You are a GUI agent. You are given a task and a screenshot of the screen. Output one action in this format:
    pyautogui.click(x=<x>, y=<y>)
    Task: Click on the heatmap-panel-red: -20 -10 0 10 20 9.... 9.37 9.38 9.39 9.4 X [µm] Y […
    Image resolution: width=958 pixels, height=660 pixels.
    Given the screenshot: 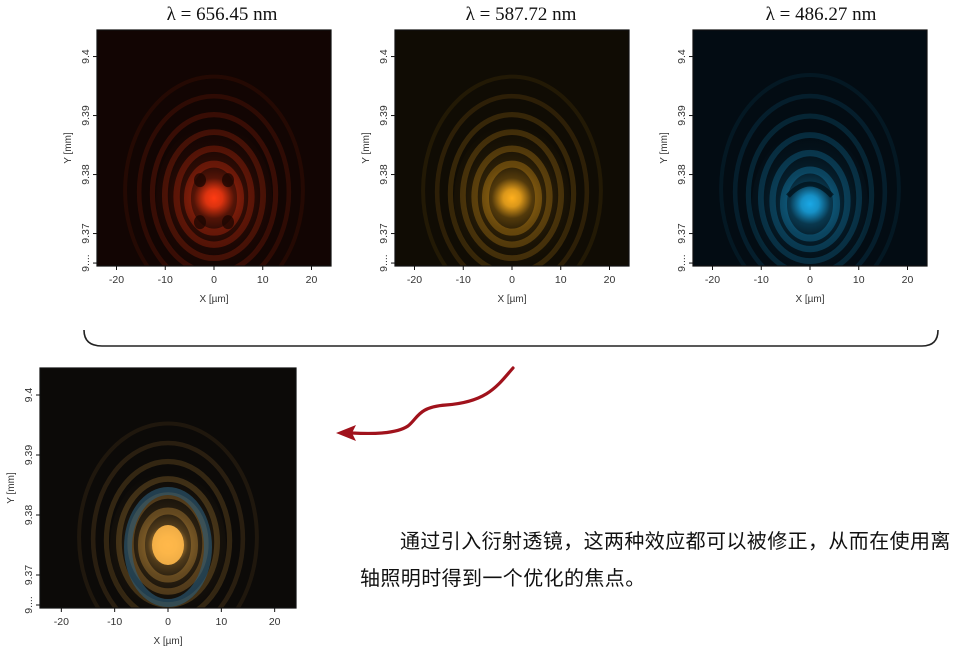 What is the action you would take?
    pyautogui.click(x=197, y=167)
    